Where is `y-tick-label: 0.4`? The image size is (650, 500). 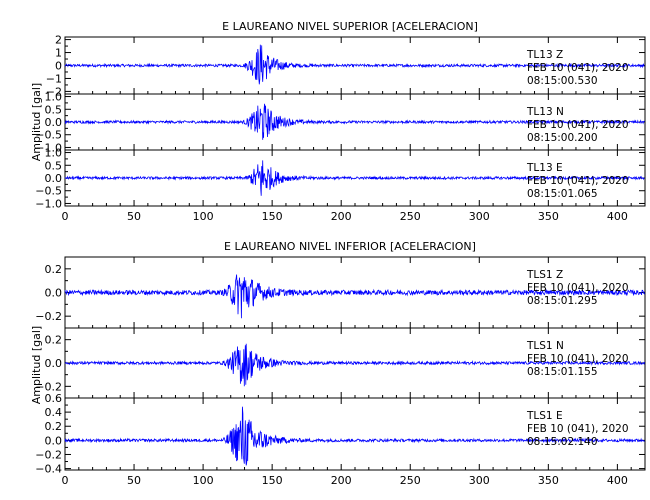 y-tick-label: 0.4 is located at coordinates (54, 412).